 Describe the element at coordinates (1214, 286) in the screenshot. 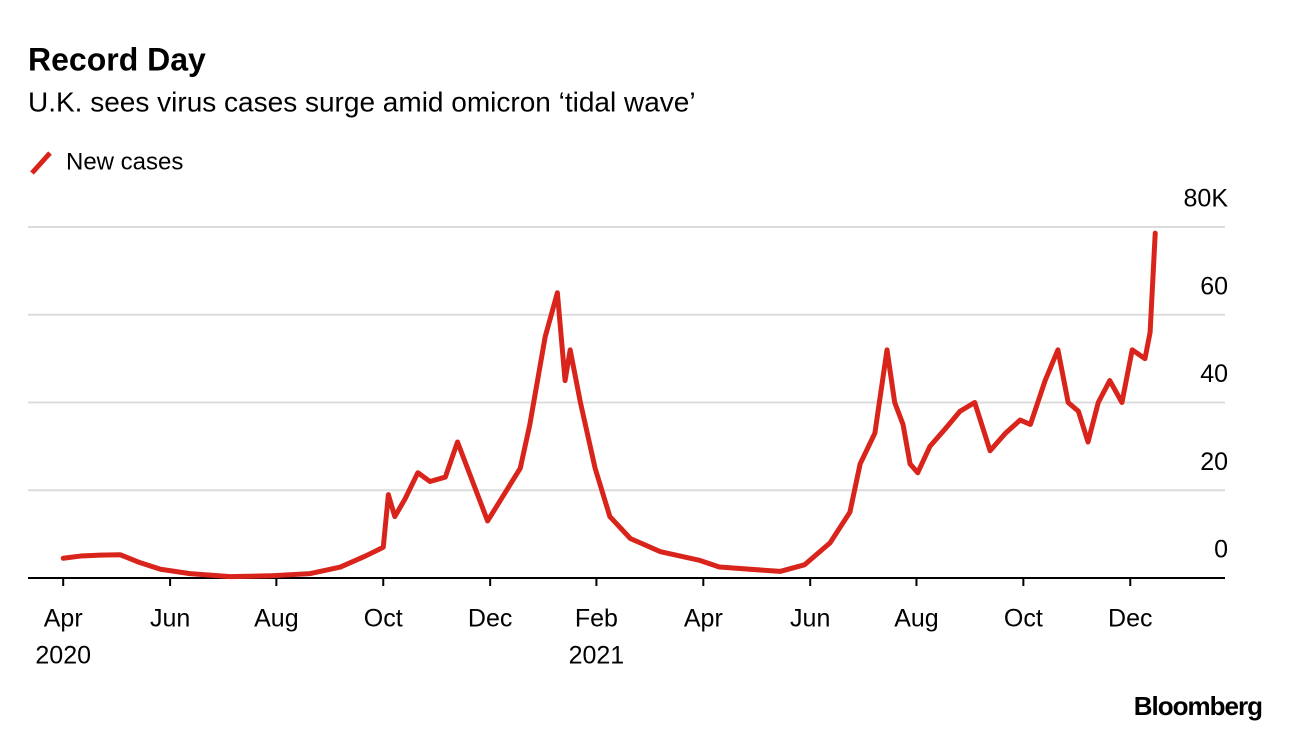

I see `y-tick-label: 60` at that location.